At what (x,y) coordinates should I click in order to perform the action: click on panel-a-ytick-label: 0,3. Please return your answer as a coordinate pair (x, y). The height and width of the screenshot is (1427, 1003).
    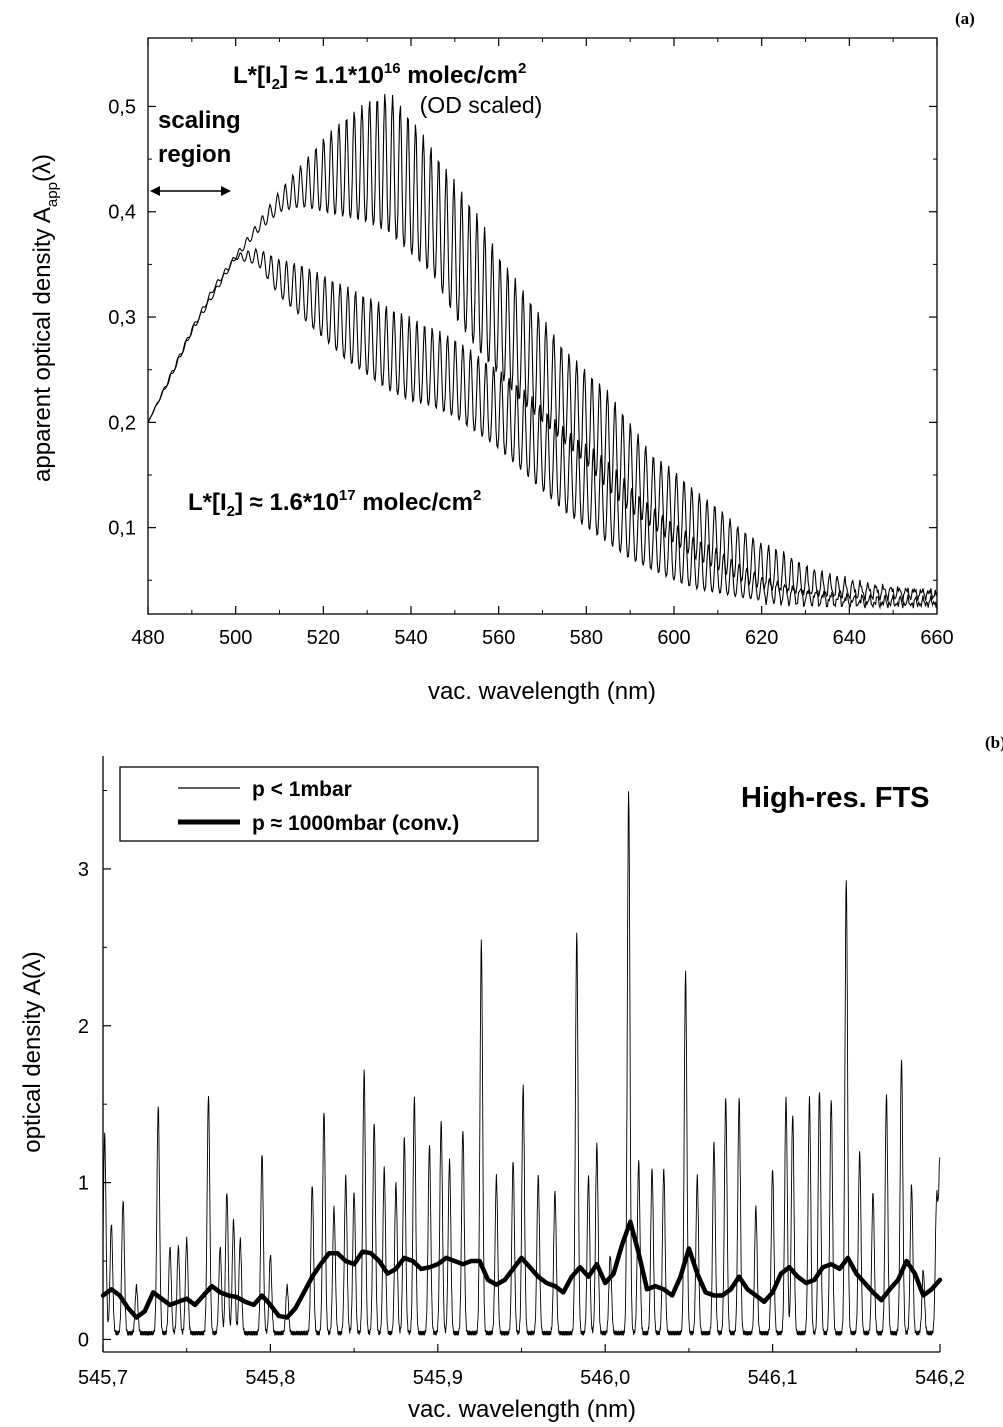
    Looking at the image, I should click on (122, 318).